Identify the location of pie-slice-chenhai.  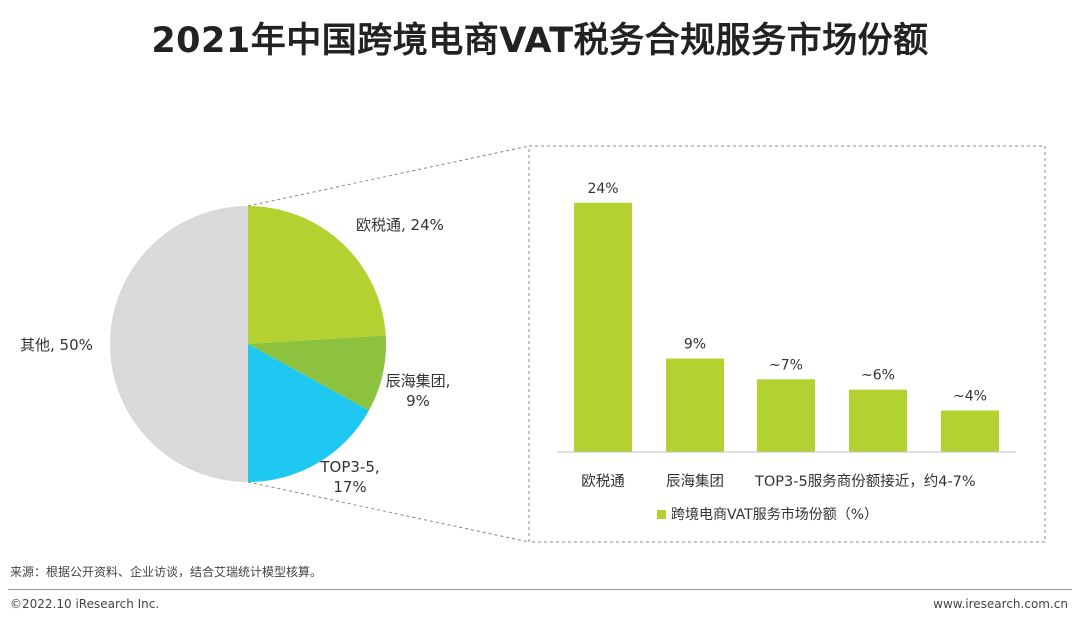
(317, 373).